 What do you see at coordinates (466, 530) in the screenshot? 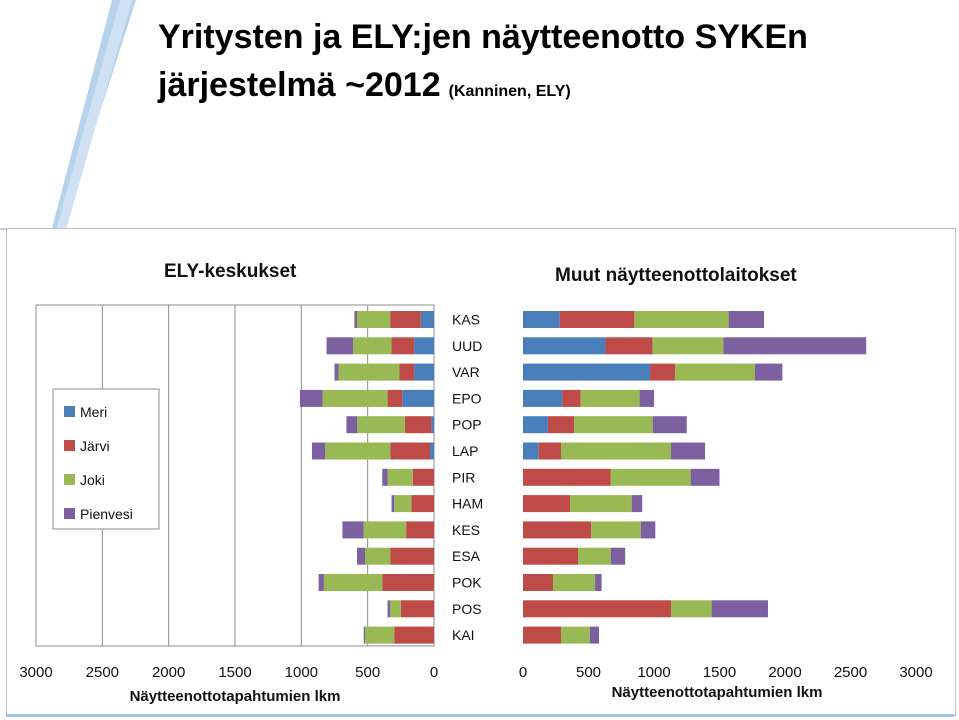
I see `category-label-kes: KES` at bounding box center [466, 530].